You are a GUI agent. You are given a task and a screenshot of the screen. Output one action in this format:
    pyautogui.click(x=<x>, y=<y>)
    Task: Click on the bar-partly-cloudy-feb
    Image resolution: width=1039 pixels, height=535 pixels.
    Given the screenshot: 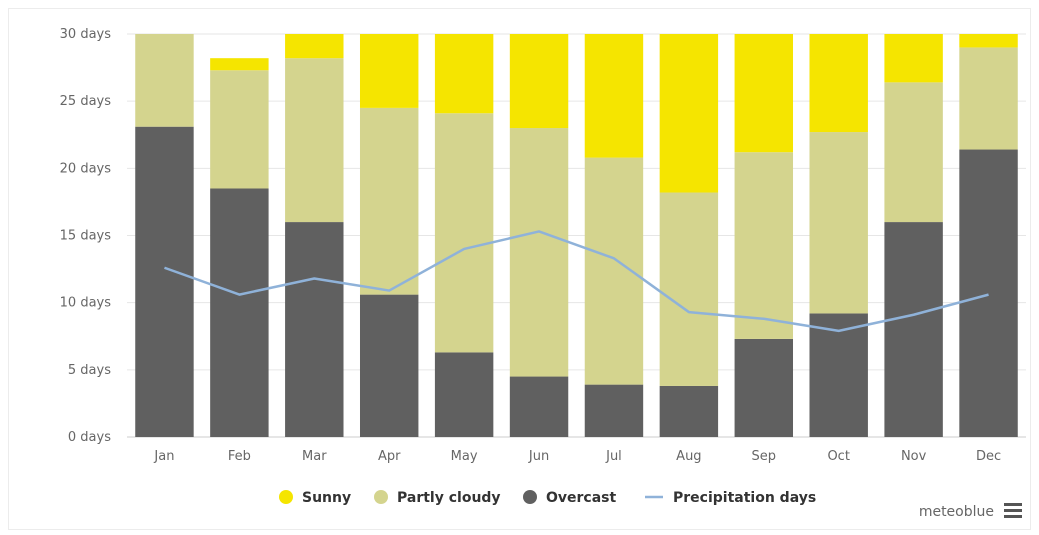 What is the action you would take?
    pyautogui.click(x=239, y=129)
    